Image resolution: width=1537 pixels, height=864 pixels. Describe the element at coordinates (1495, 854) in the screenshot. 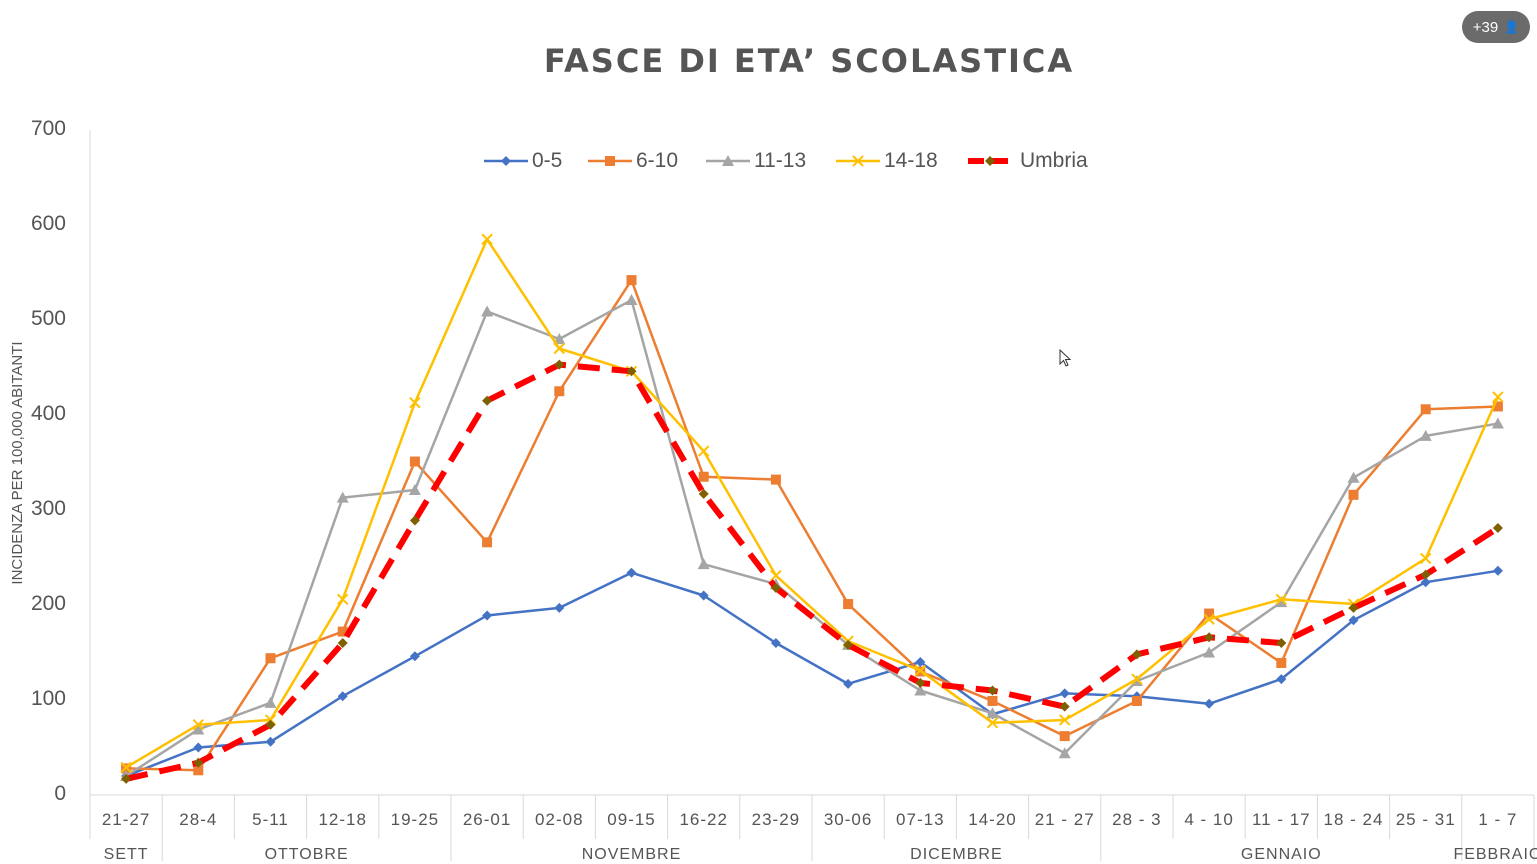

I see `month-label: FEBBRAIO` at that location.